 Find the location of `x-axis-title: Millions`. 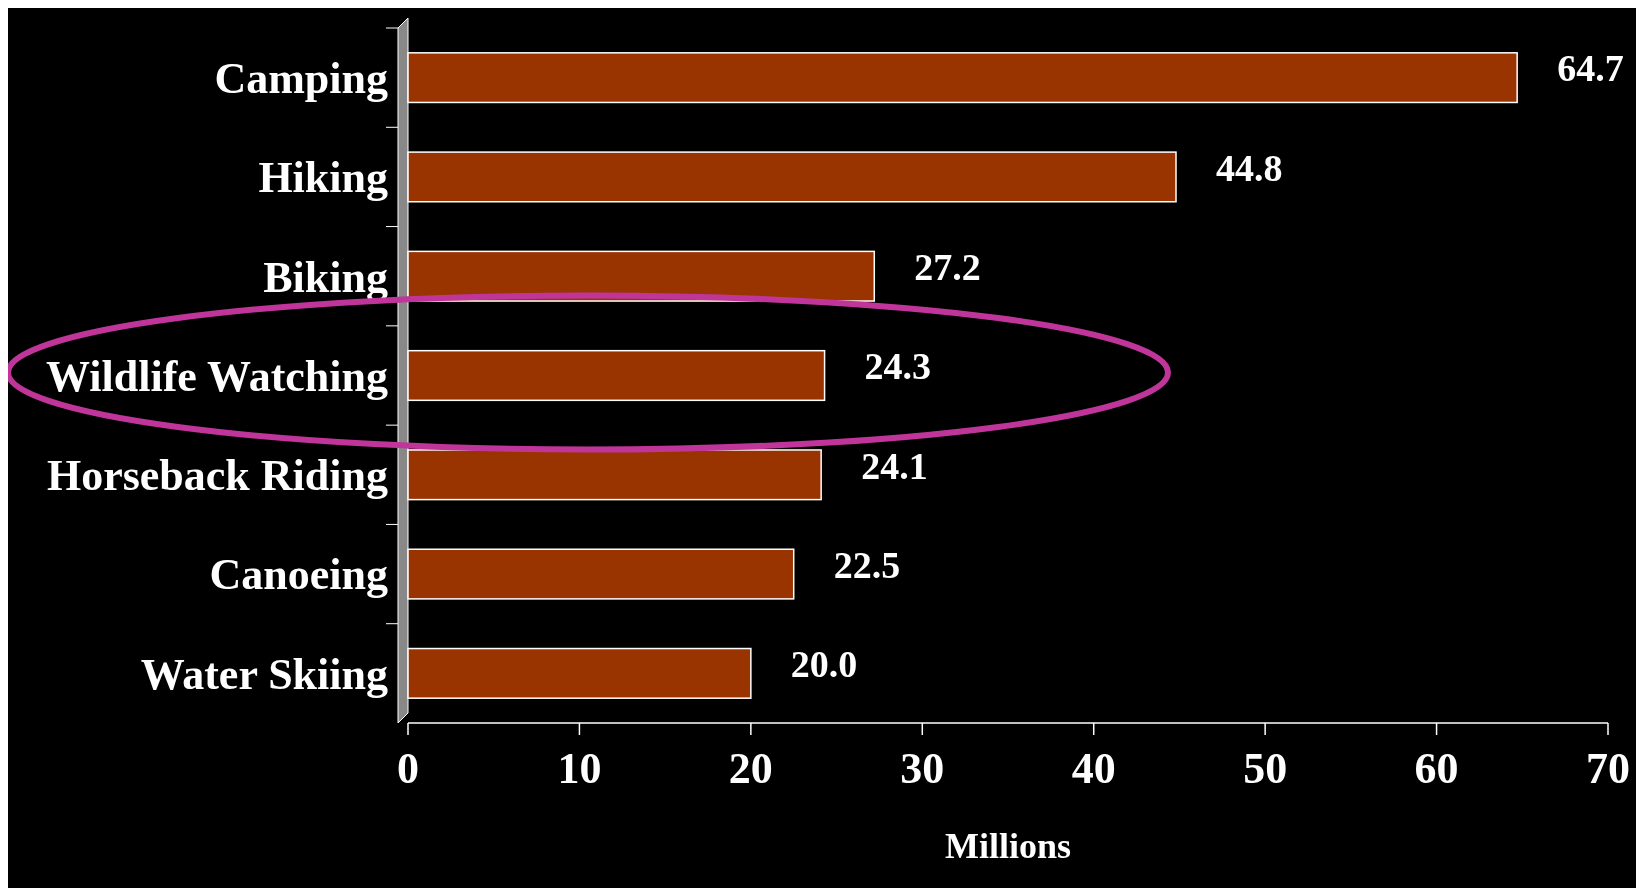

x-axis-title: Millions is located at coordinates (1008, 846).